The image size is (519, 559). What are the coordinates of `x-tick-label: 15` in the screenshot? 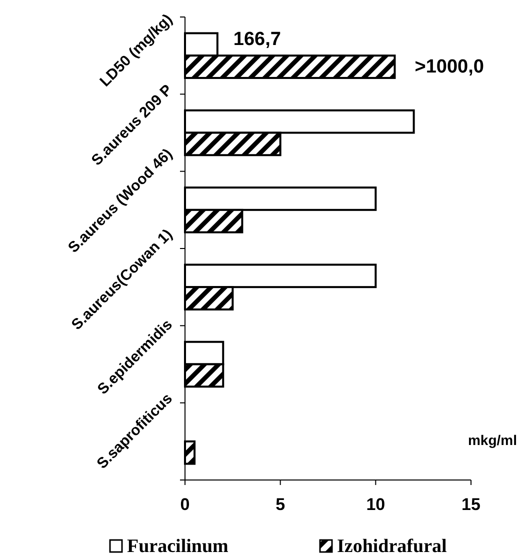 It's located at (471, 504).